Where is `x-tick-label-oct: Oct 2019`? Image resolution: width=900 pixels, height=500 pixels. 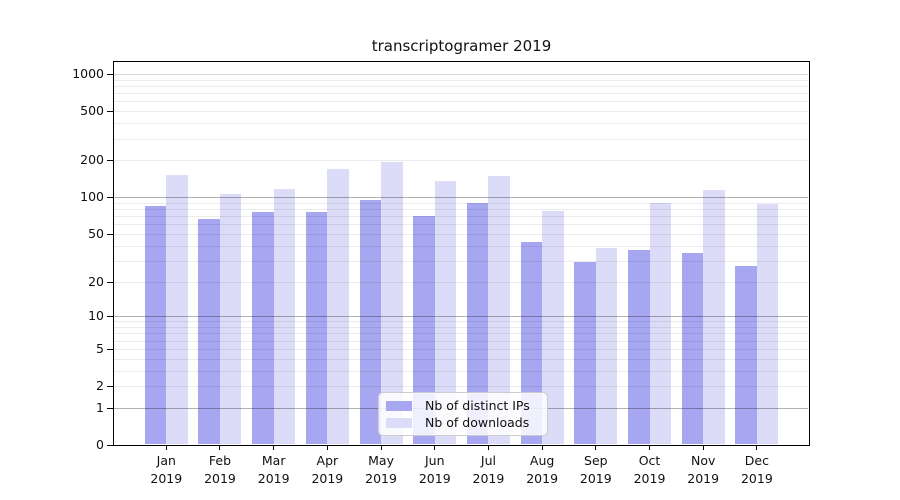 x-tick-label-oct: Oct 2019 is located at coordinates (650, 469).